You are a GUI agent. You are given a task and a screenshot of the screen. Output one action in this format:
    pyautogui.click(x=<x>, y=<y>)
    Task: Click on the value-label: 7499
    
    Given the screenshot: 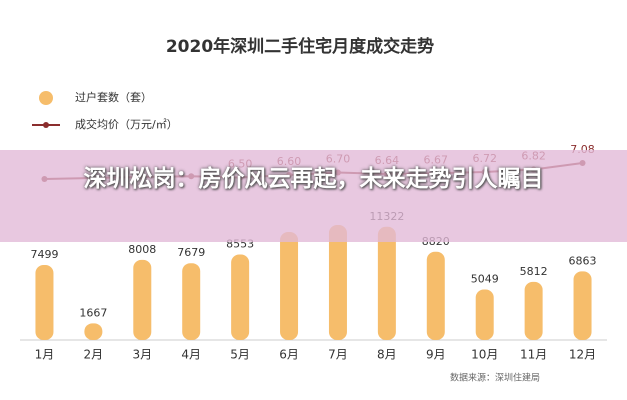 What is the action you would take?
    pyautogui.click(x=44, y=254)
    